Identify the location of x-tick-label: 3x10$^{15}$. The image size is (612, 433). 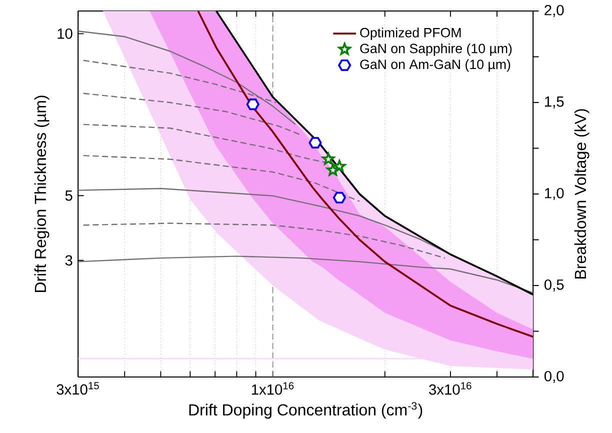
(77, 388).